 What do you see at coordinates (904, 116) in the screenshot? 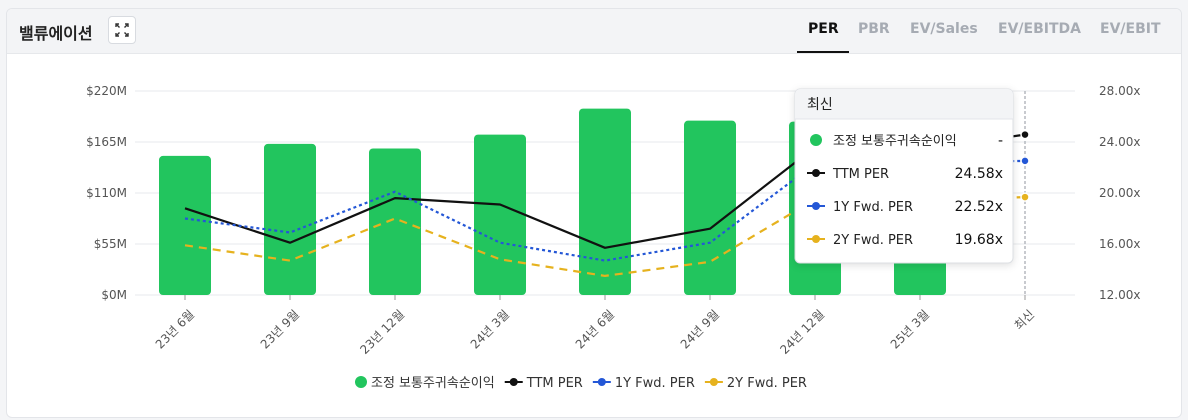
I see `tooltip-header-bg-fill` at bounding box center [904, 116].